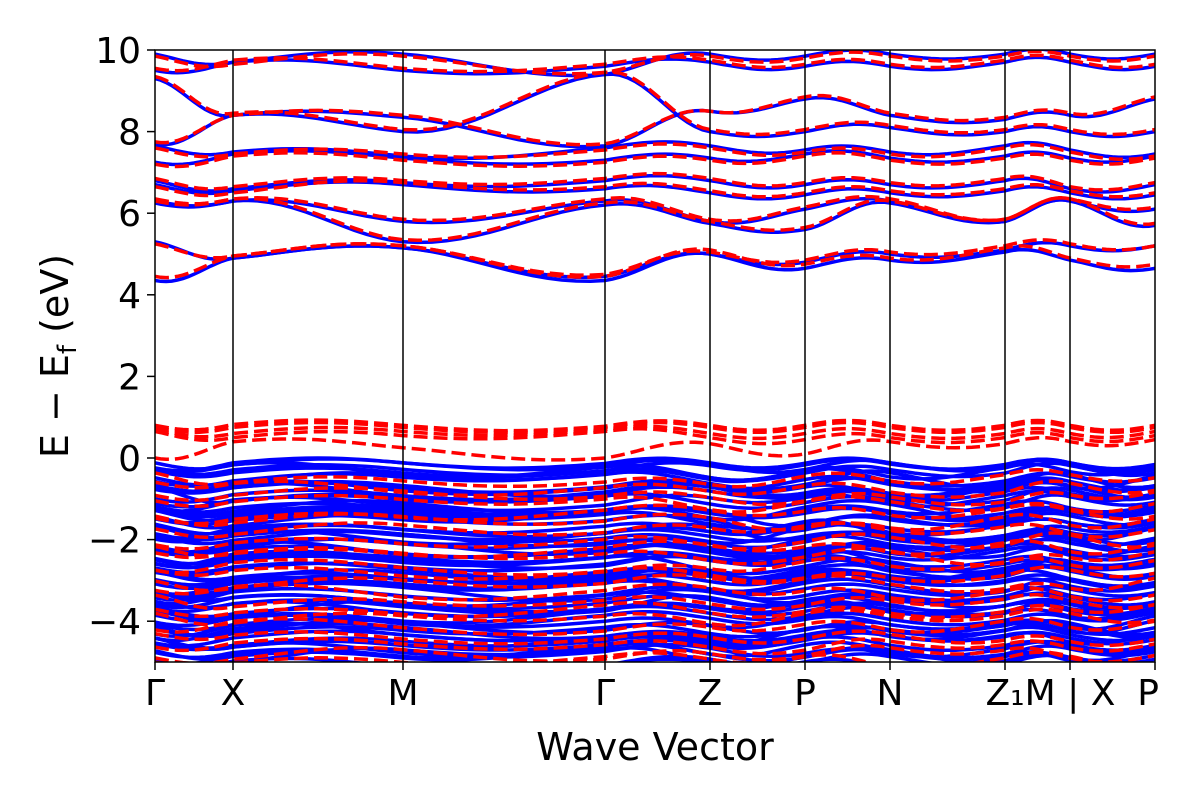 This screenshot has height=800, width=1200. What do you see at coordinates (890, 693) in the screenshot?
I see `x-tick-label: N` at bounding box center [890, 693].